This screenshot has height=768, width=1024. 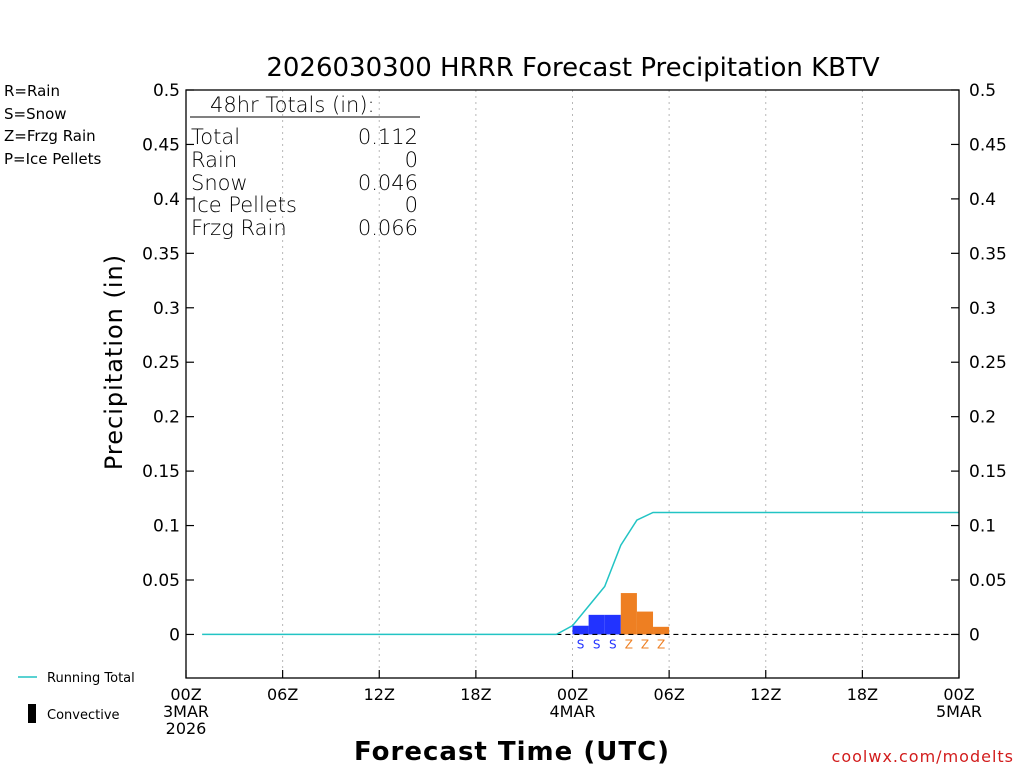 I want to click on y-tick-label-left-5: 0.25, so click(x=161, y=363).